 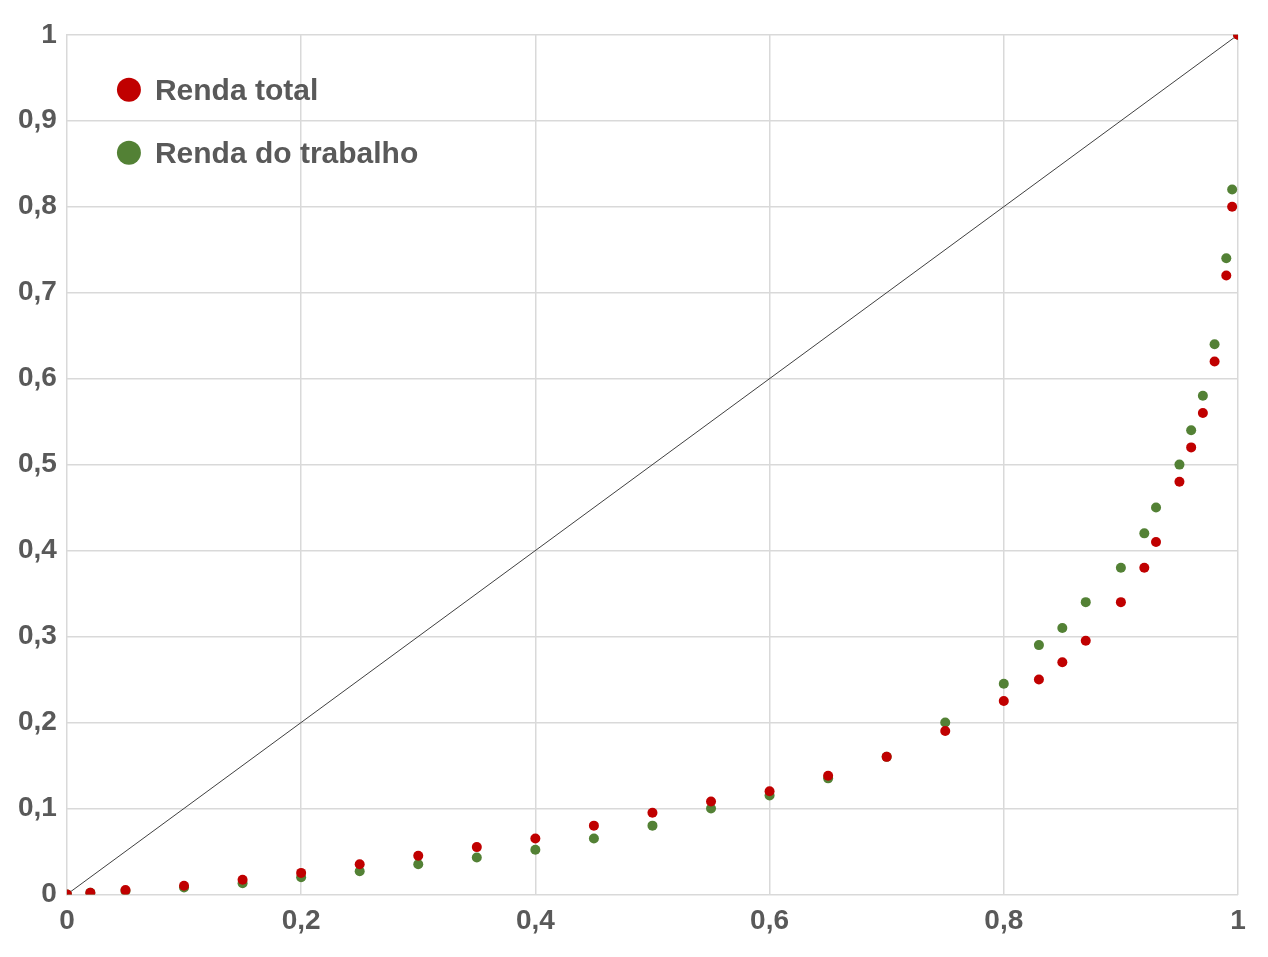 What do you see at coordinates (49, 33) in the screenshot?
I see `y-tick-label: 1` at bounding box center [49, 33].